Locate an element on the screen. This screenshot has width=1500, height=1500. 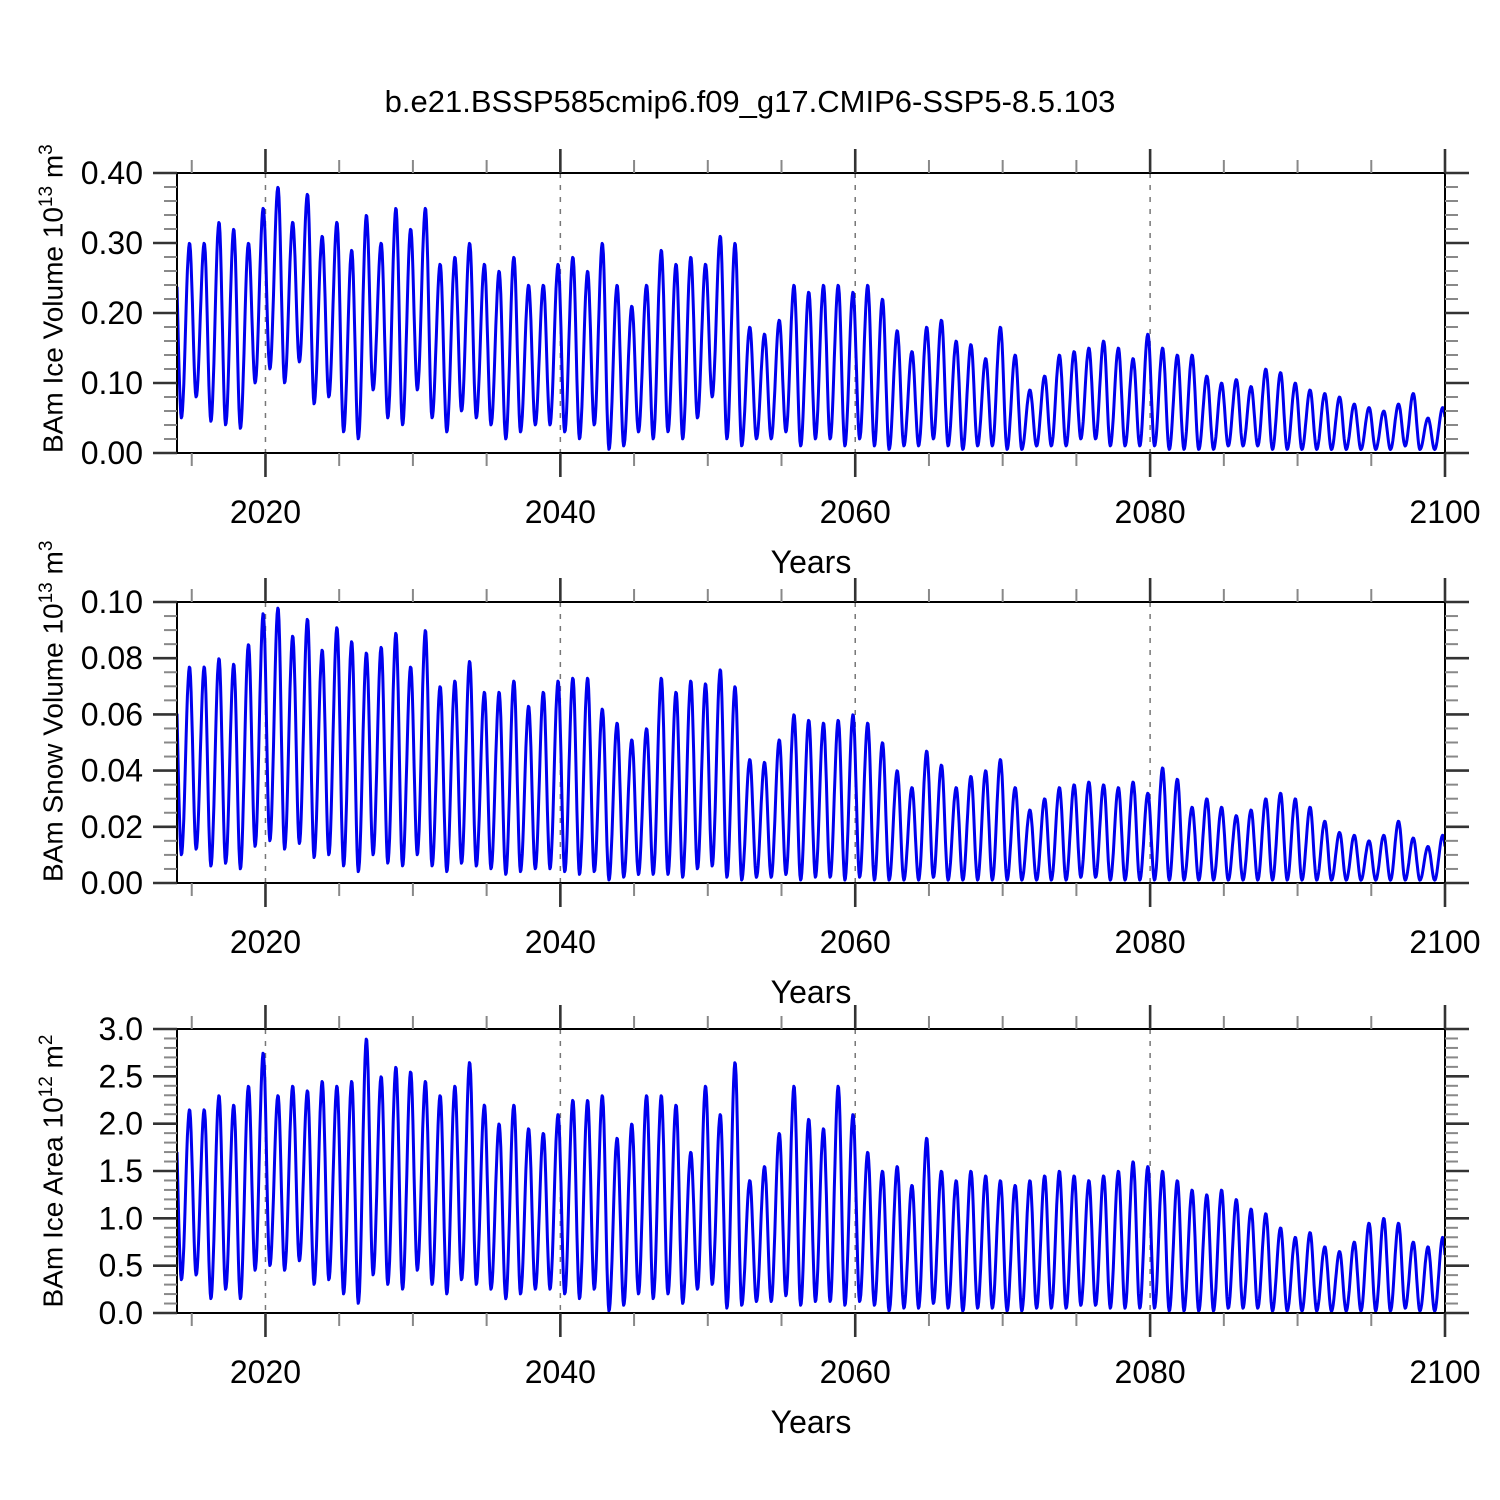
y-tick-label: 1.0 is located at coordinates (121, 1218).